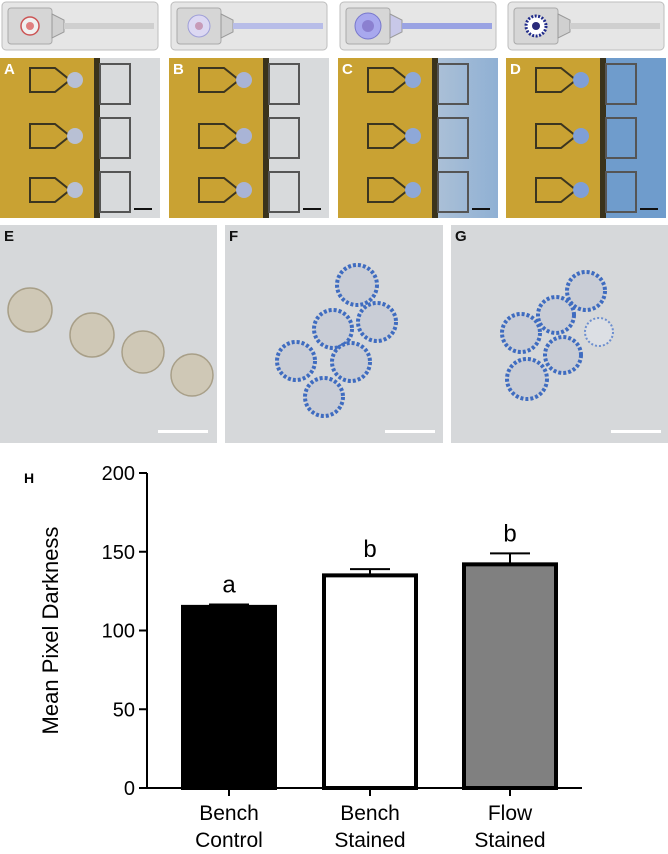  I want to click on micrograph-photo-f, so click(334, 334).